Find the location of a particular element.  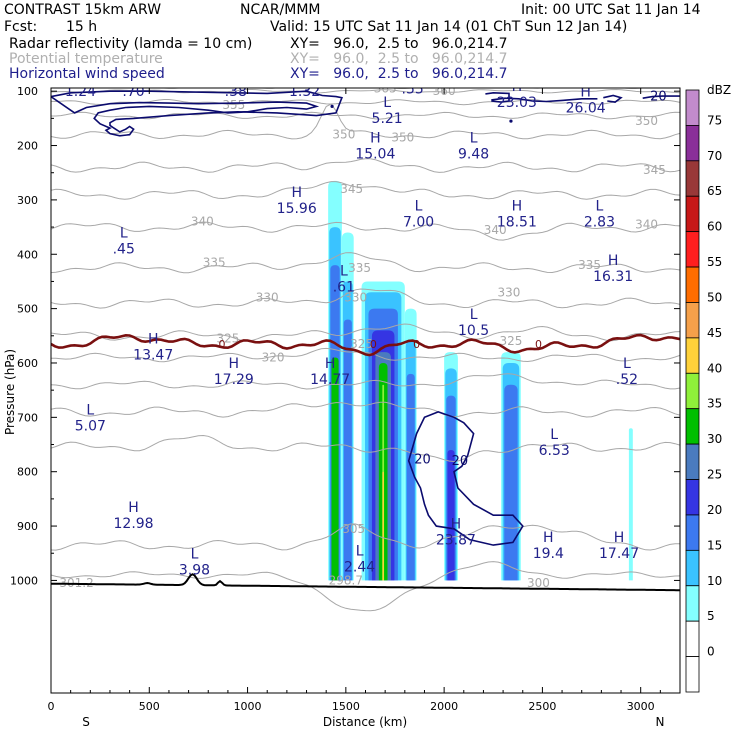

extremum-0: L1.24 is located at coordinates (80, 92).